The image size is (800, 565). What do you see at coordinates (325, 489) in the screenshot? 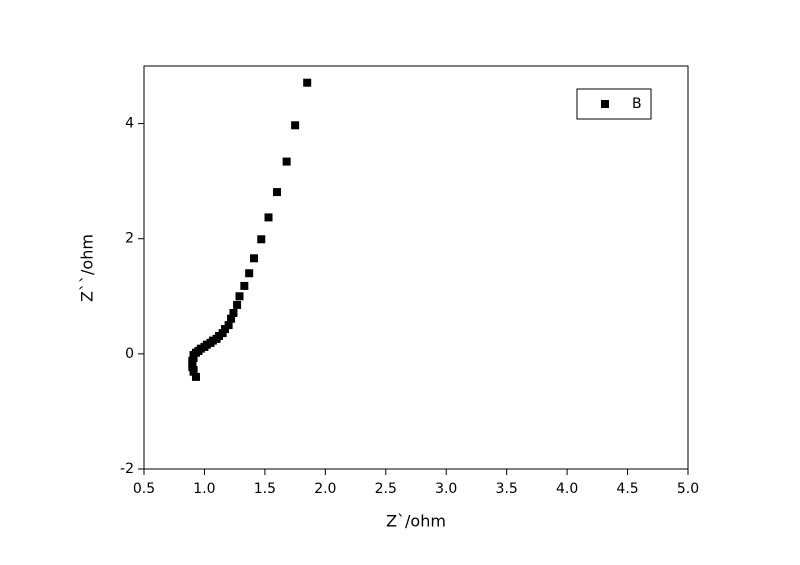
I see `x-tick-label: 2.0` at bounding box center [325, 489].